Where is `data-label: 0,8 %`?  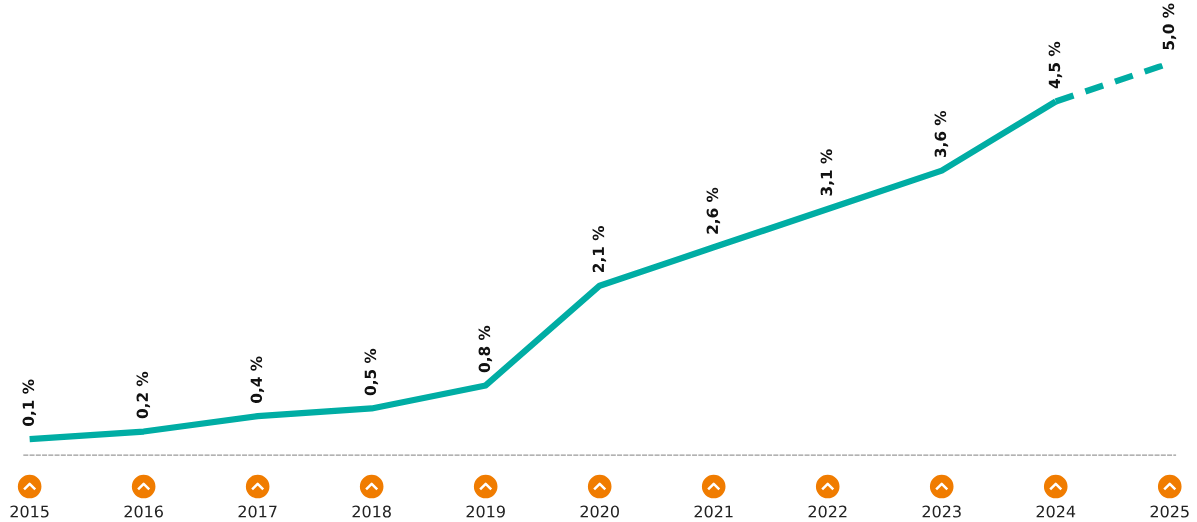
data-label: 0,8 % is located at coordinates (485, 349).